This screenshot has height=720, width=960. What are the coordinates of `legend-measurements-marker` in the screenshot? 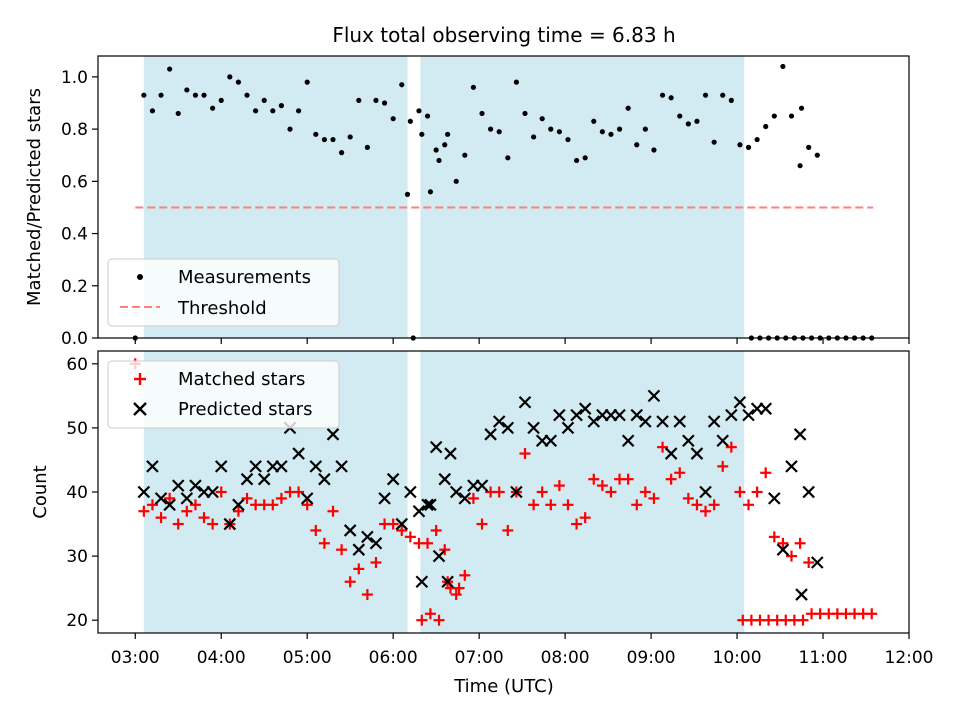 It's located at (140, 277).